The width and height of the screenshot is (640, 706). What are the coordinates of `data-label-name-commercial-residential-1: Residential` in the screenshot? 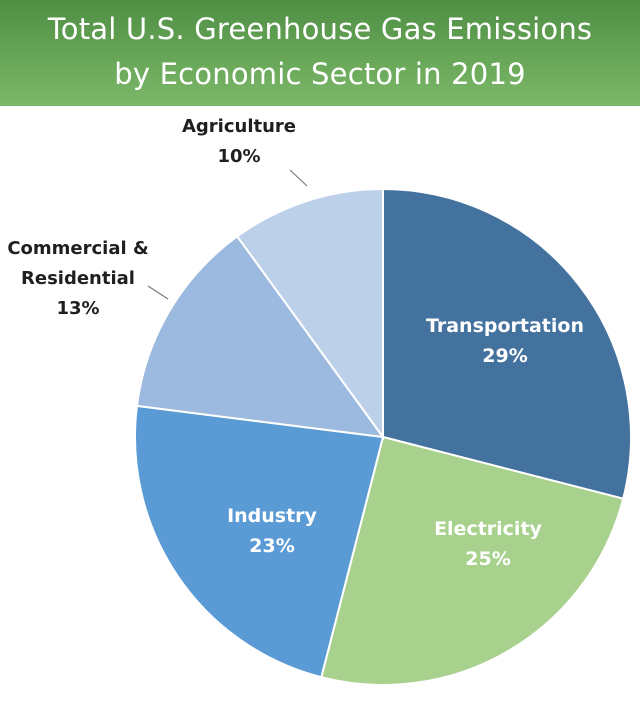 It's located at (78, 278).